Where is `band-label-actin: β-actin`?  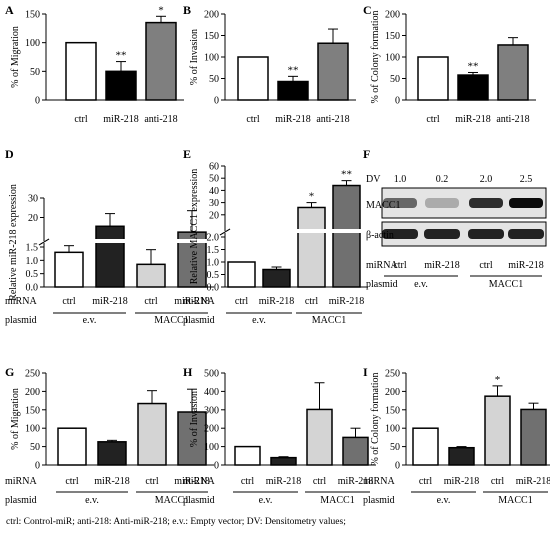 band-label-actin: β-actin is located at coordinates (380, 235).